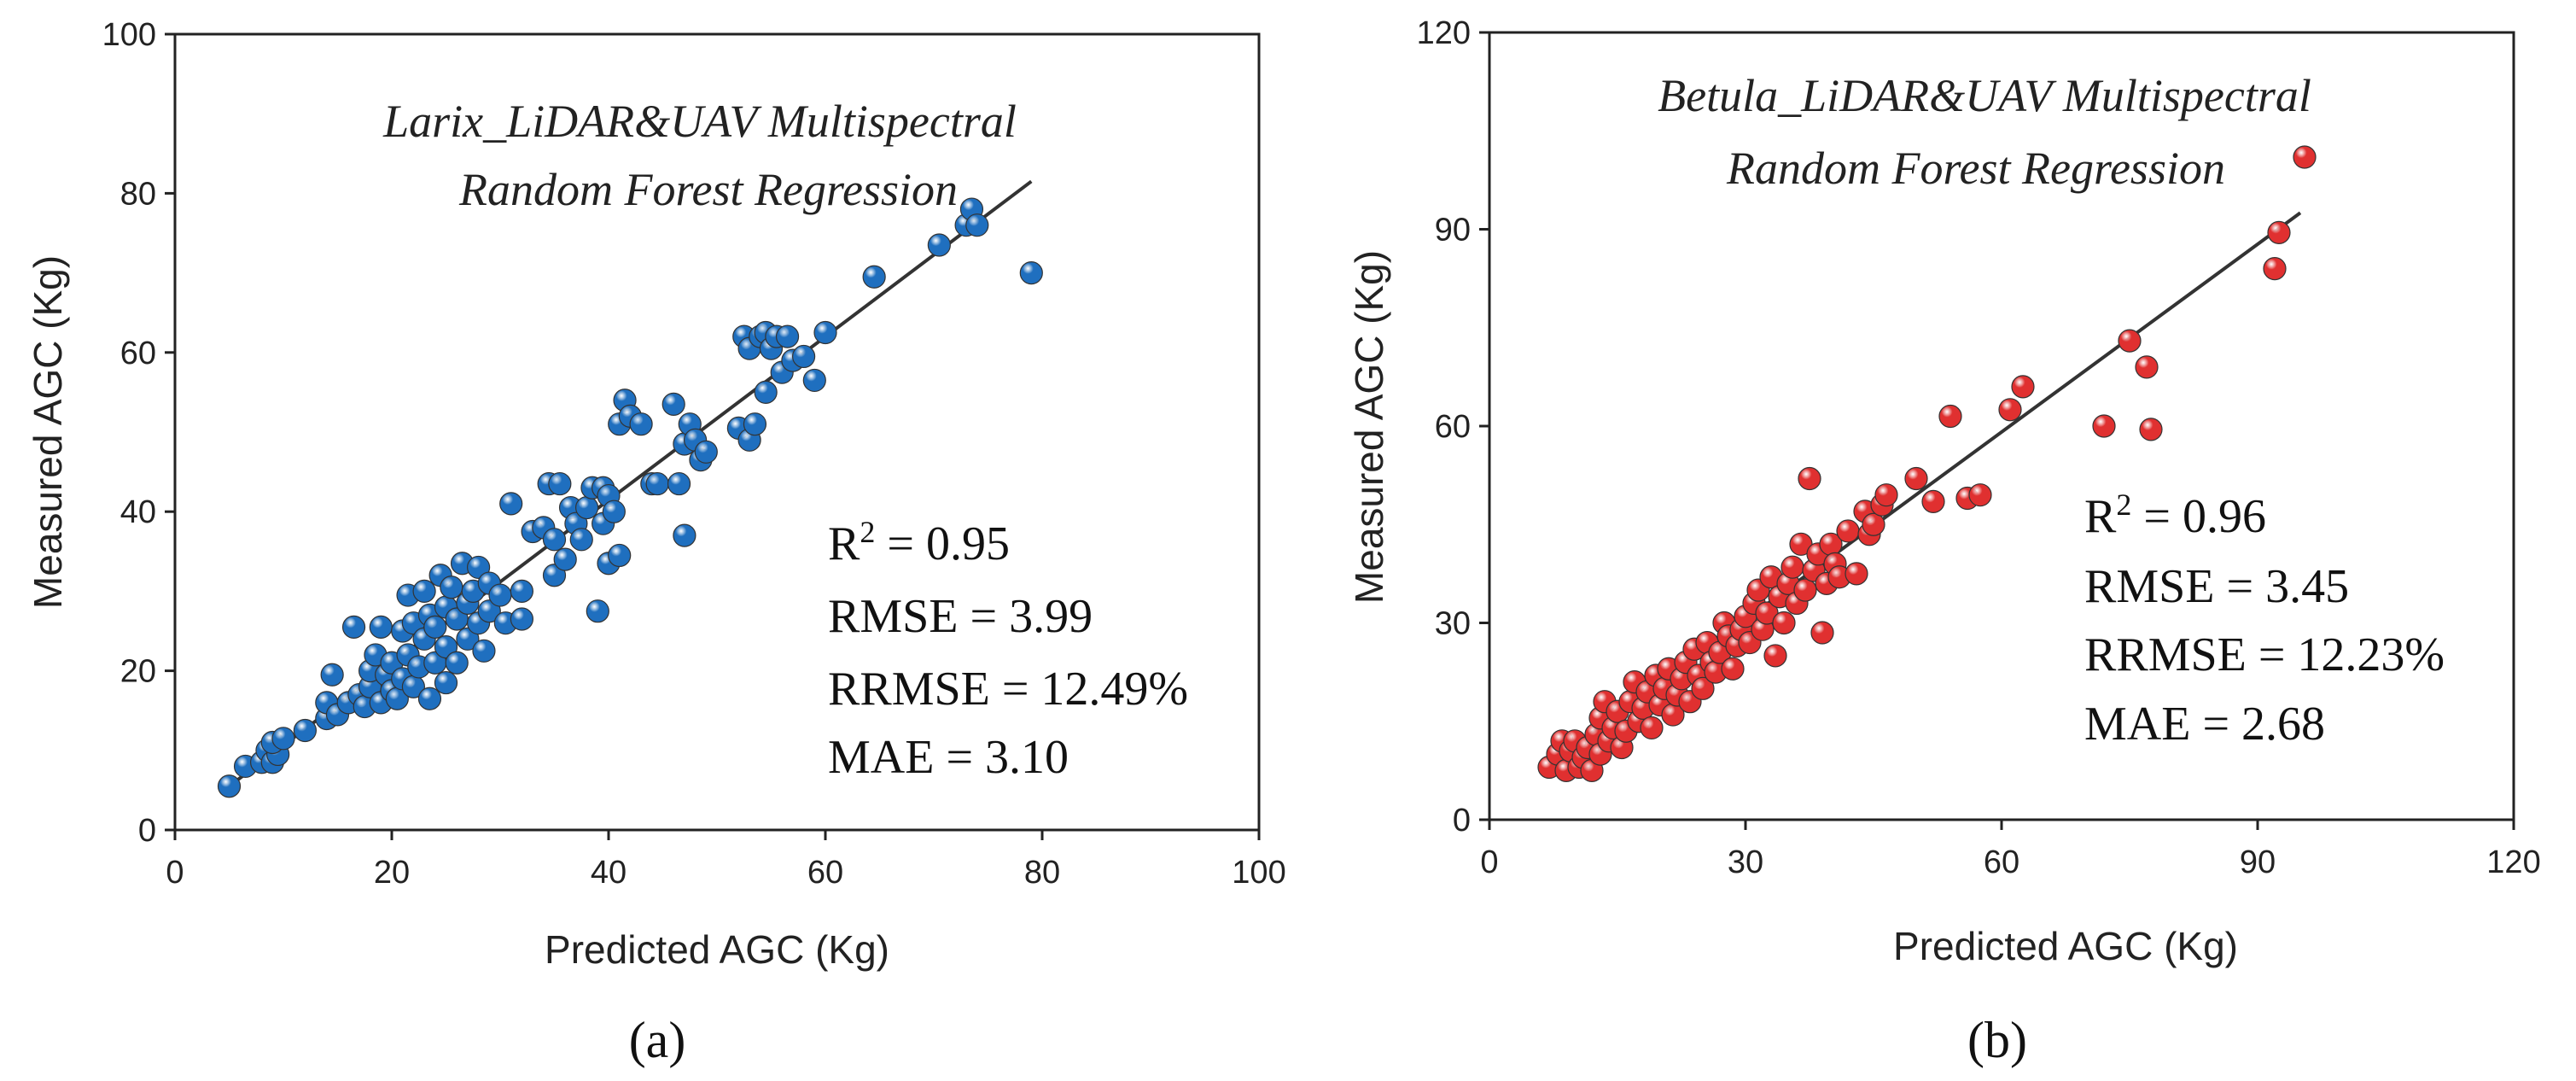  What do you see at coordinates (708, 189) in the screenshot?
I see `panel-a-title-line-2: Random Forest Regression` at bounding box center [708, 189].